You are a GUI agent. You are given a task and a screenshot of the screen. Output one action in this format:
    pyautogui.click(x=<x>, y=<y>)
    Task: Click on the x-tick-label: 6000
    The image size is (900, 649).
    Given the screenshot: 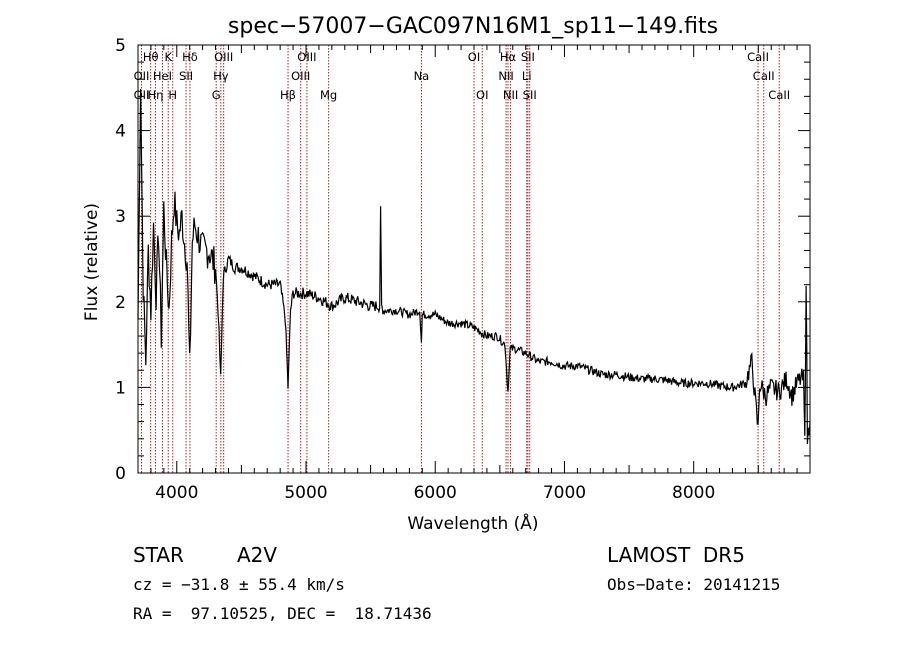 What is the action you would take?
    pyautogui.click(x=435, y=493)
    